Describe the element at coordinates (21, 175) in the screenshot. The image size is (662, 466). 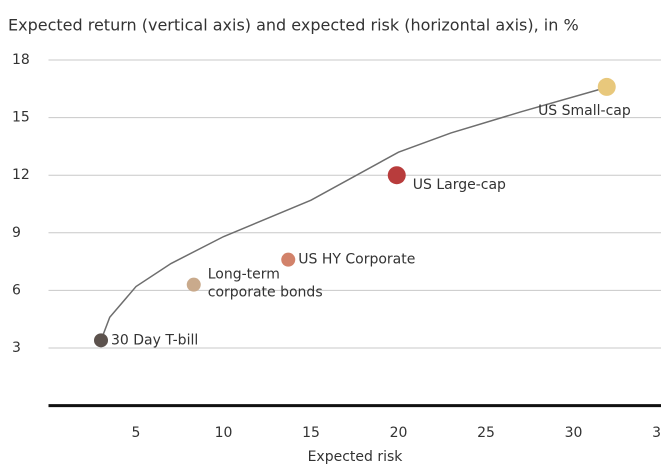
I see `y-tick-label: 12` at that location.